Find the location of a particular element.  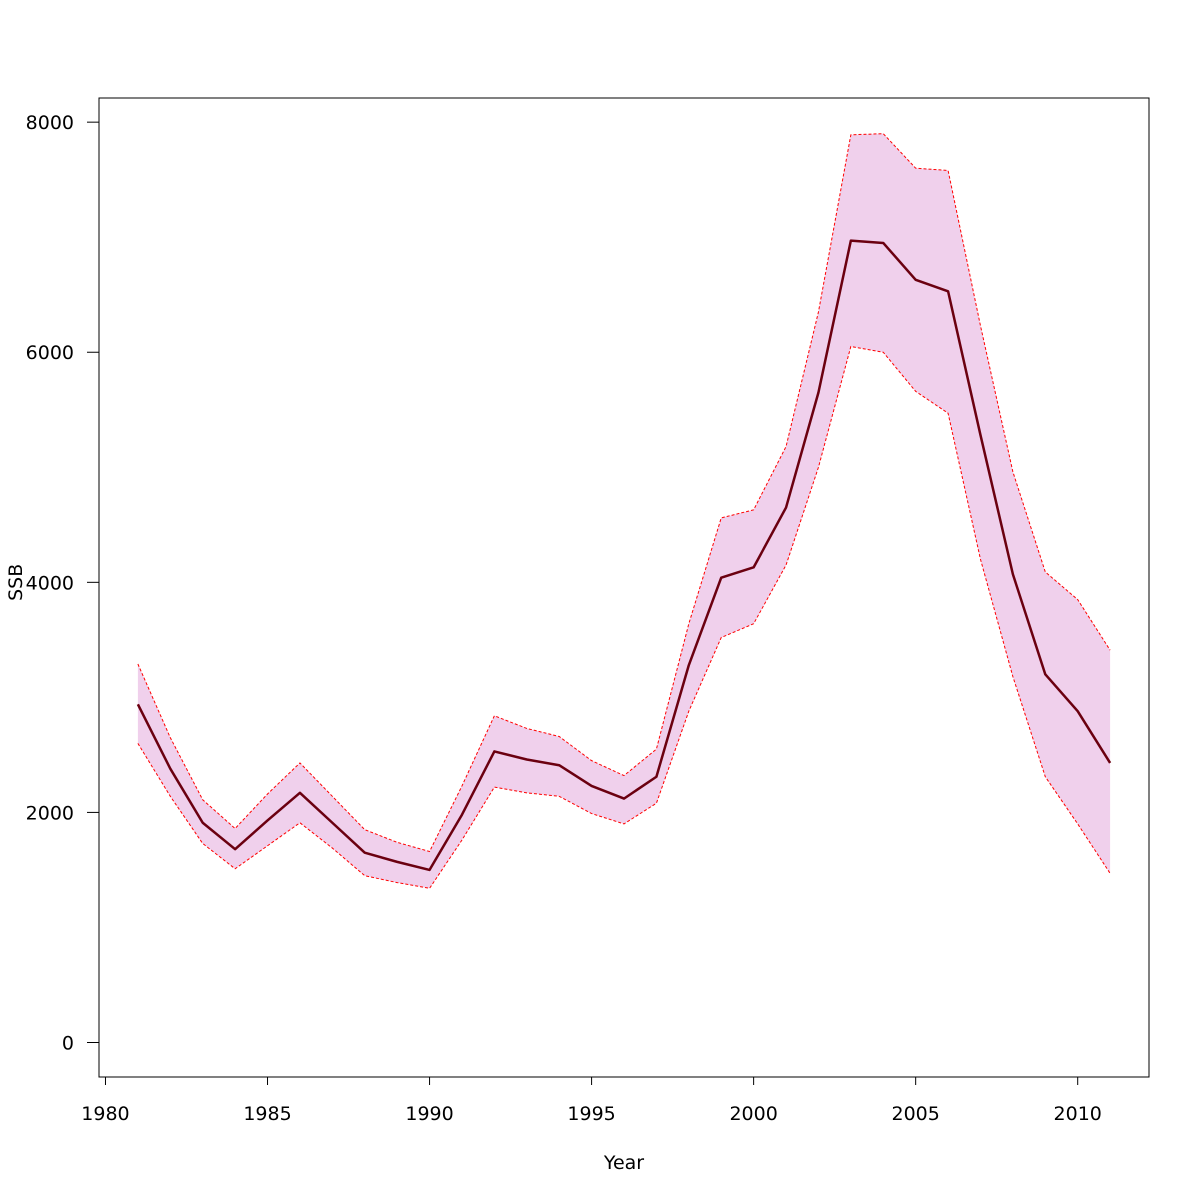

x-tick-label: 1985 is located at coordinates (267, 1114).